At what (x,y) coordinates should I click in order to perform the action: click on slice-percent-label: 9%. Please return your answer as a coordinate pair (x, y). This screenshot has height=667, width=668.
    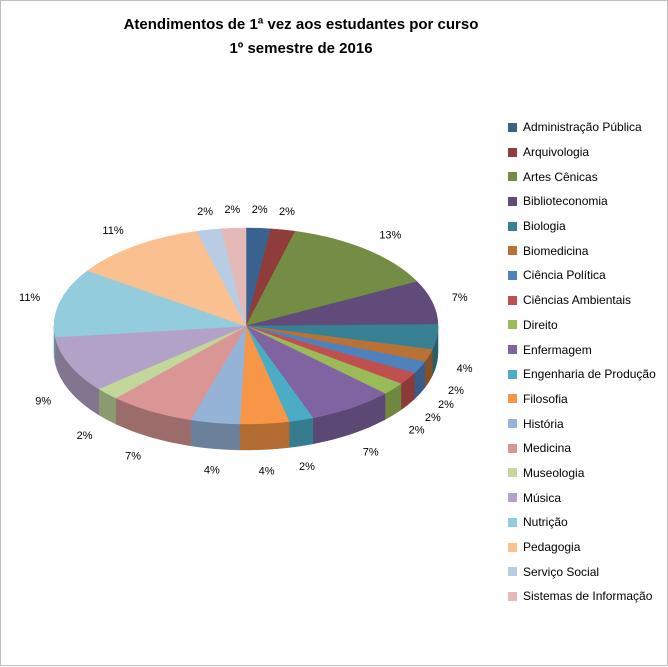
    Looking at the image, I should click on (43, 402).